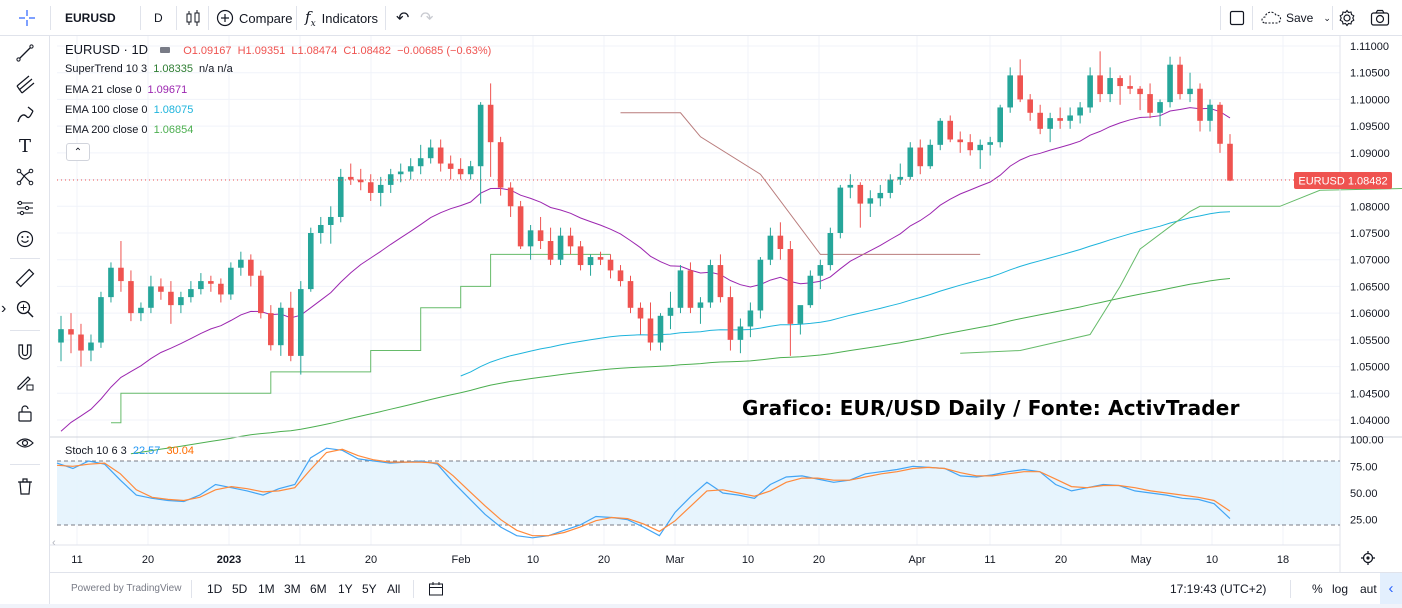  I want to click on scroll-left-icon: ‹, so click(54, 543).